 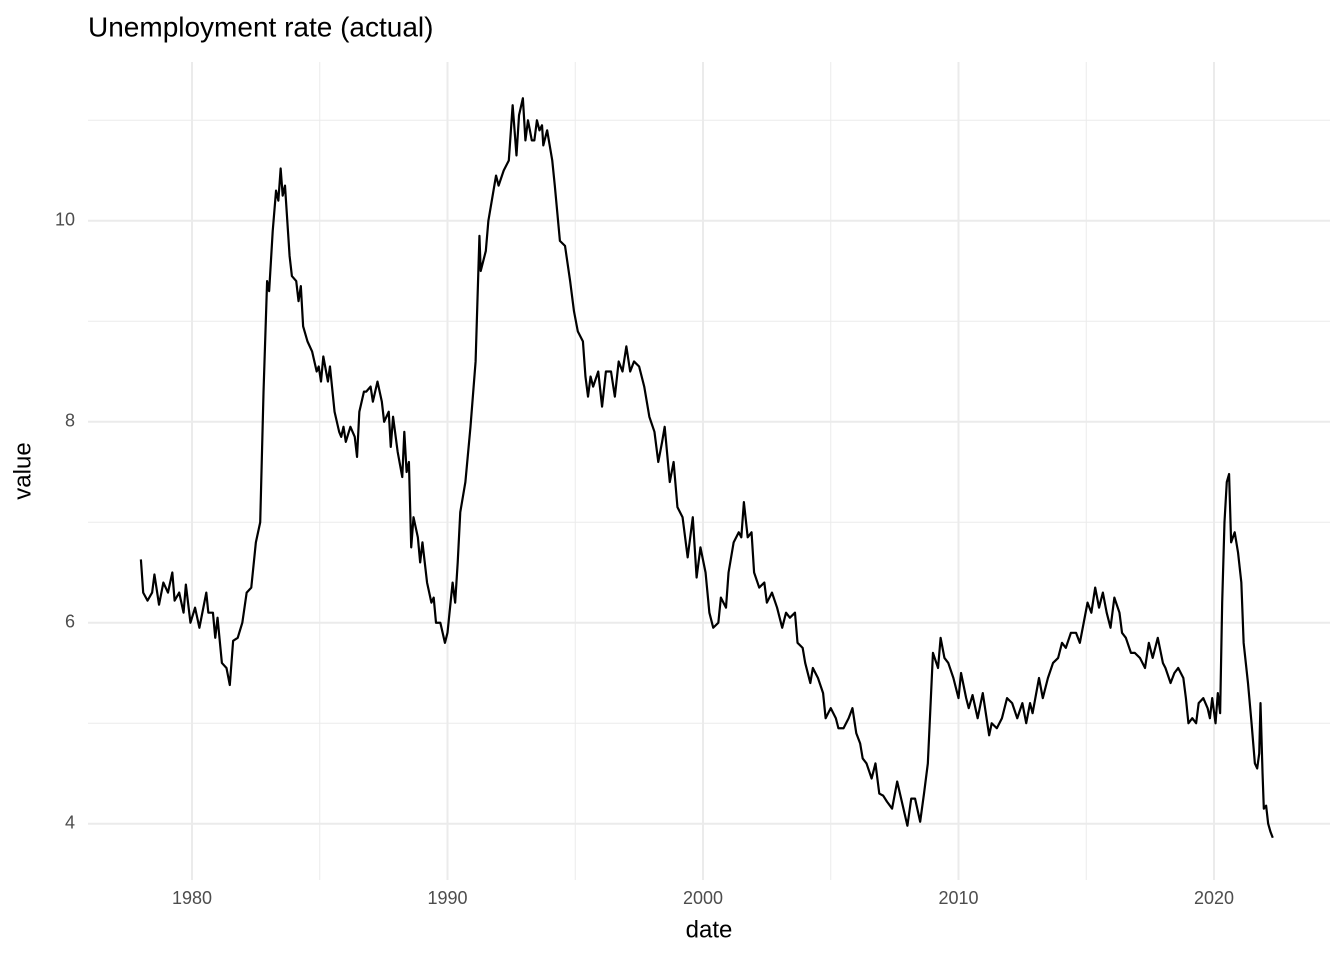 I want to click on y-axis-title: value, so click(x=22, y=470).